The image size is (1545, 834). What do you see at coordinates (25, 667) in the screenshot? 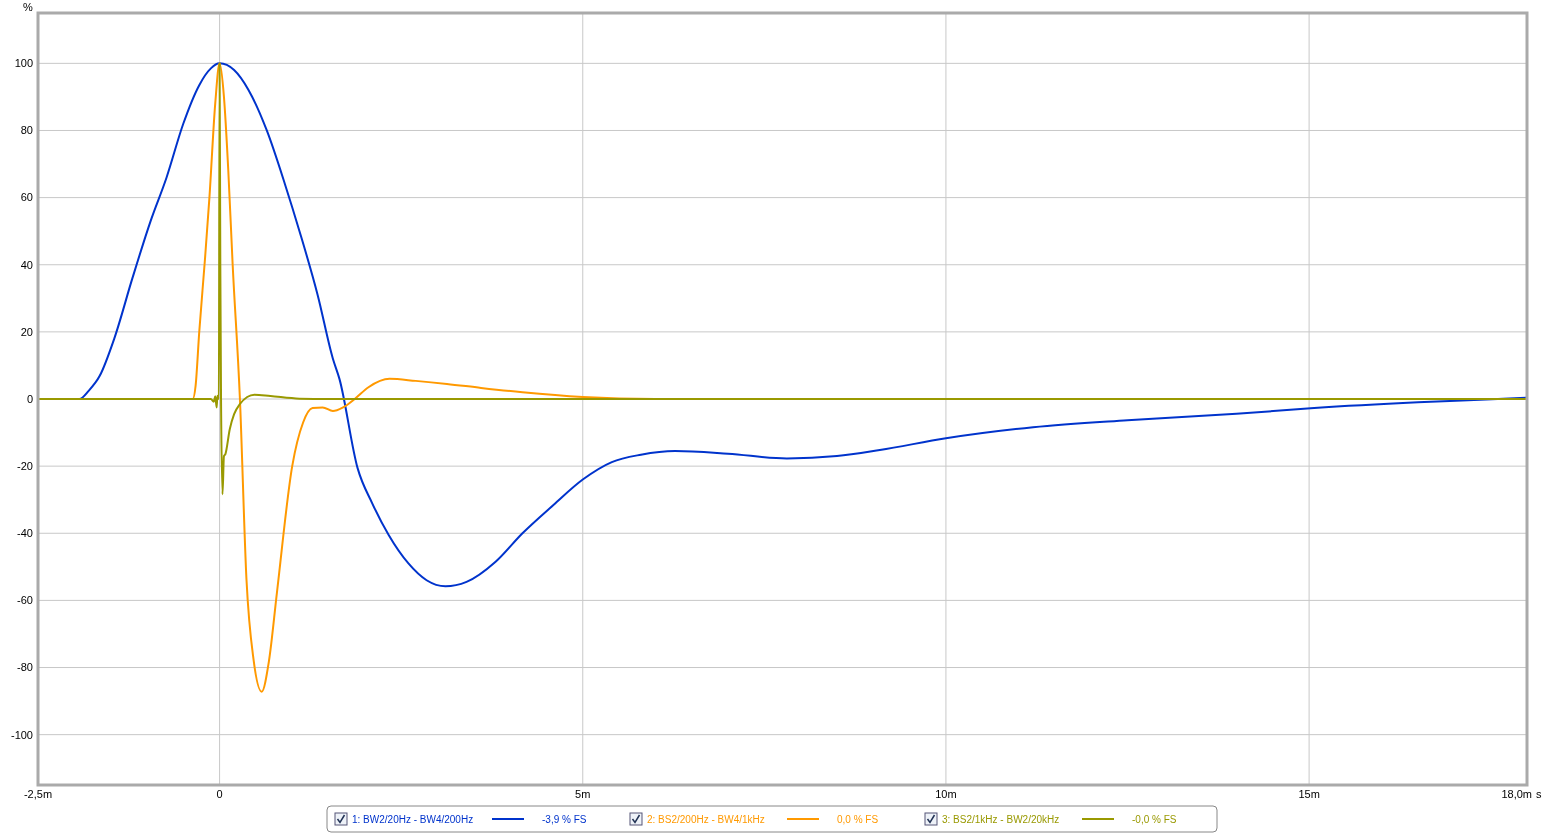
I see `y-tick-label: -80` at bounding box center [25, 667].